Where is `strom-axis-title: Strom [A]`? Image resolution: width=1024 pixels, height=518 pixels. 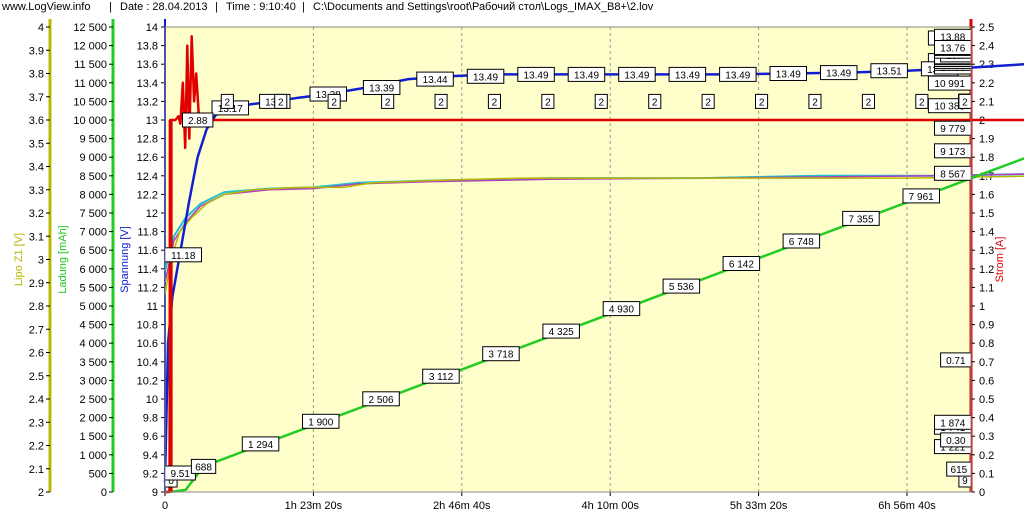 strom-axis-title: Strom [A] is located at coordinates (1000, 260).